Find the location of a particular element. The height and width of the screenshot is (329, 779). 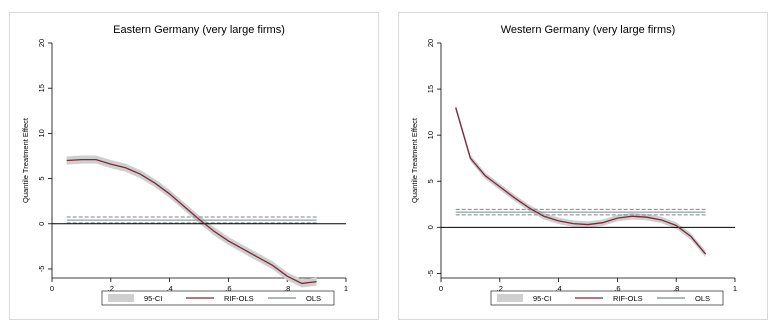

rif-ci-band is located at coordinates (191, 221).